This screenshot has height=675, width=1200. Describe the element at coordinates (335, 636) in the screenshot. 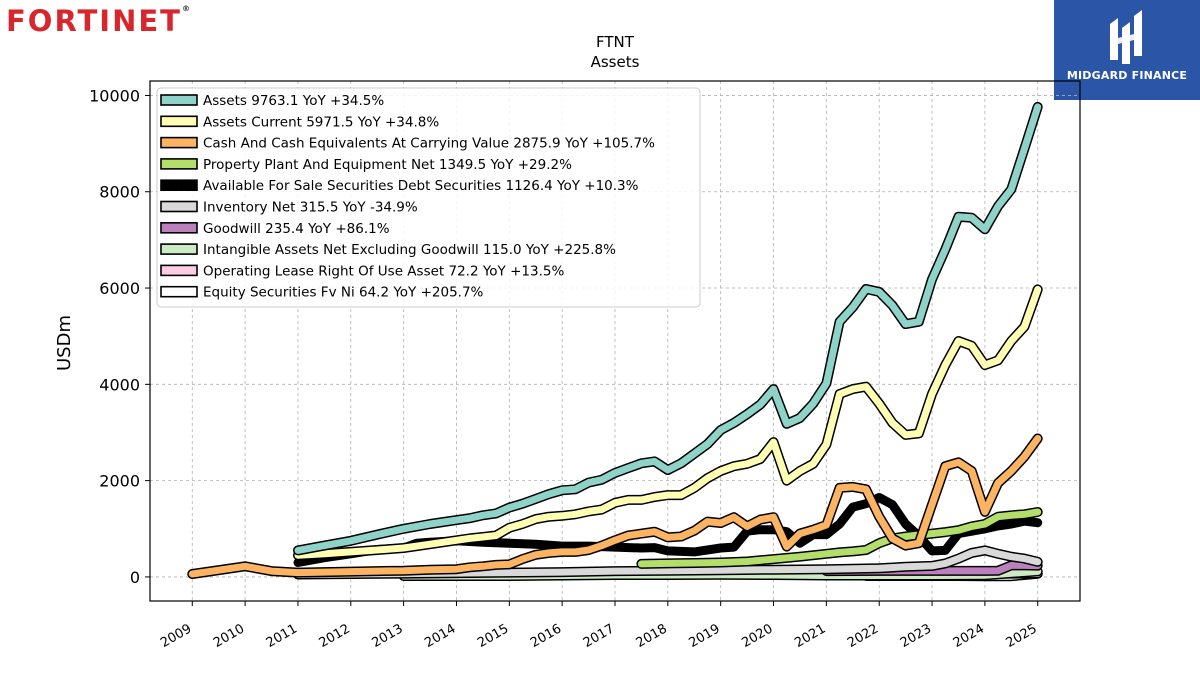

I see `x-tick-label: 2012` at that location.